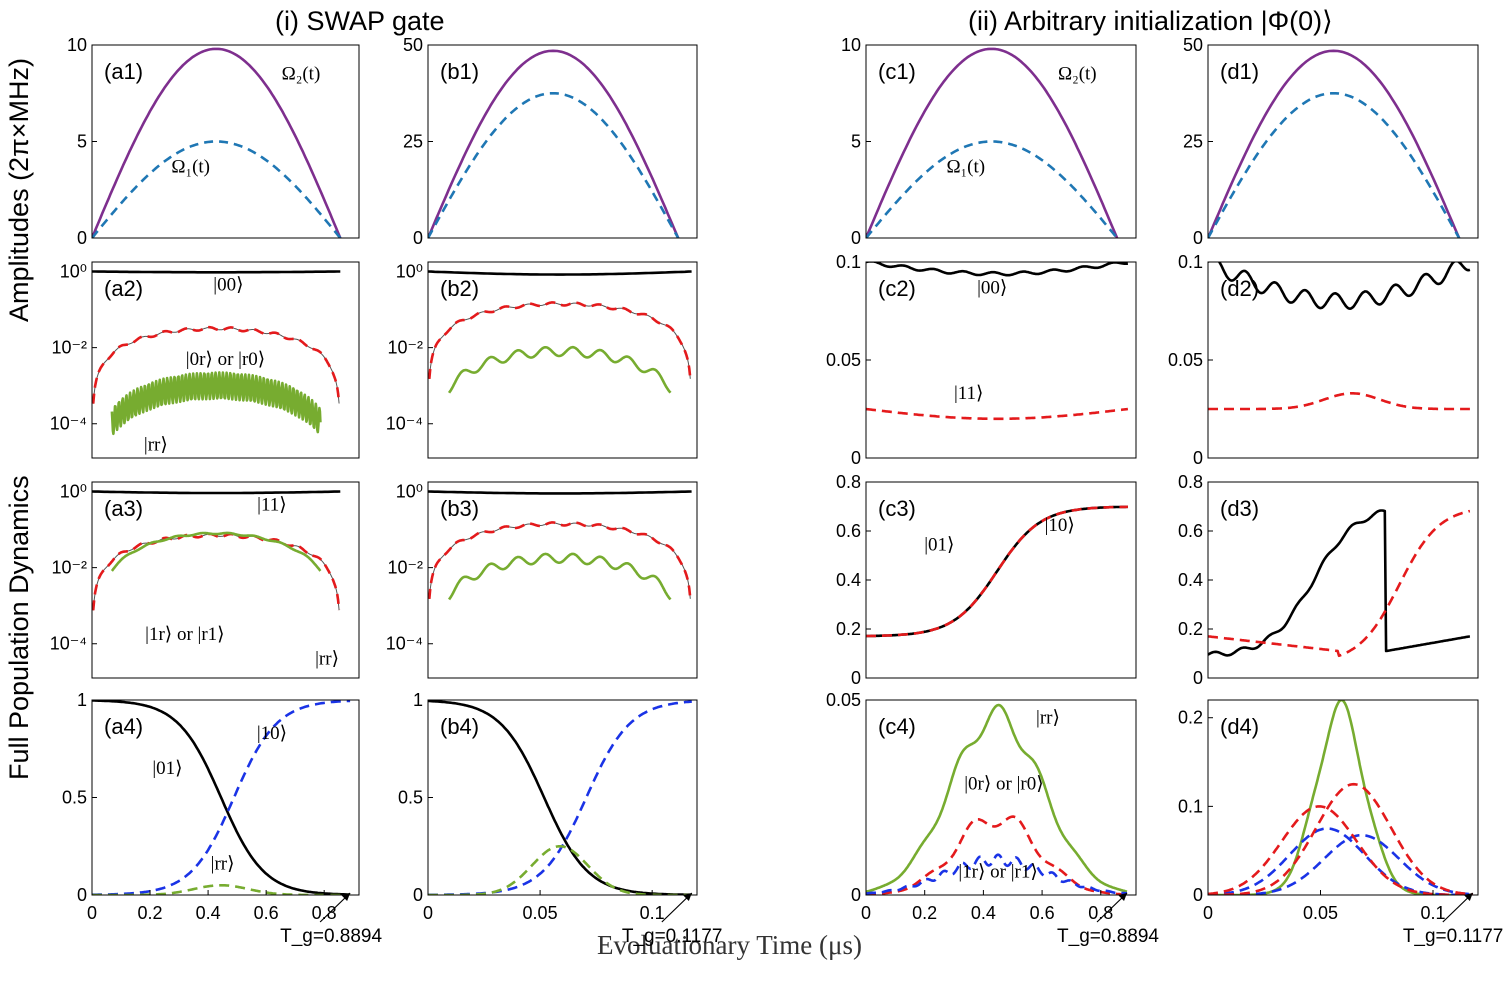 This screenshot has height=981, width=1504. Describe the element at coordinates (1239, 508) in the screenshot. I see `panel-label-d3: (d3)` at that location.